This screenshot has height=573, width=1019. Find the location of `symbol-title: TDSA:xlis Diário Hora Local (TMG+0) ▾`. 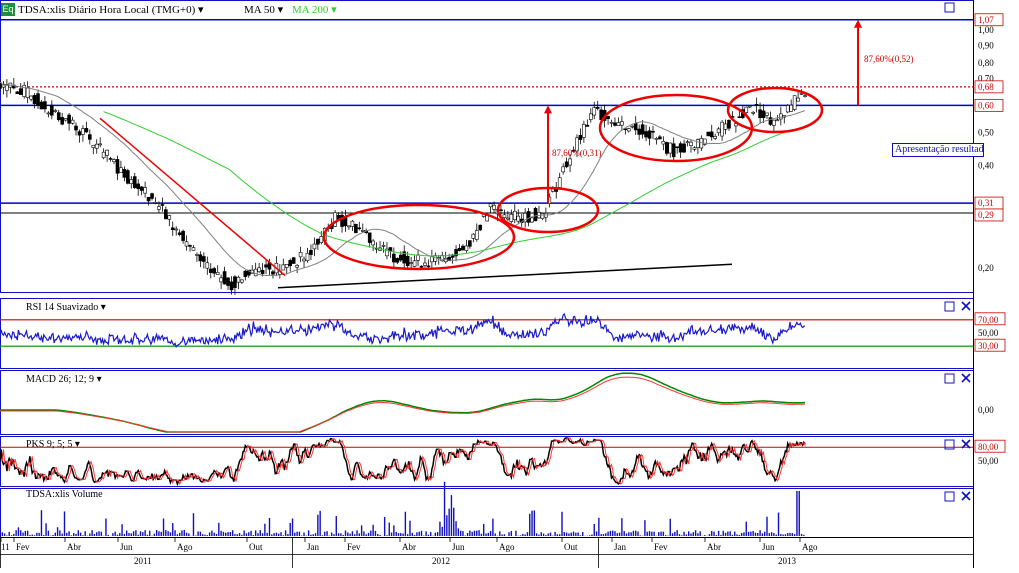

symbol-title: TDSA:xlis Diário Hora Local (TMG+0) ▾ is located at coordinates (111, 9).